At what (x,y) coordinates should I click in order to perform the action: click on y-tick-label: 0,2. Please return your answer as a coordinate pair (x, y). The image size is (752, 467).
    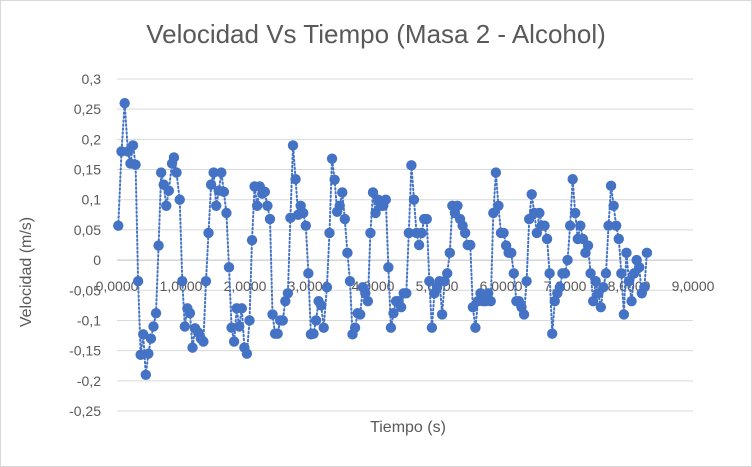
    Looking at the image, I should click on (92, 139).